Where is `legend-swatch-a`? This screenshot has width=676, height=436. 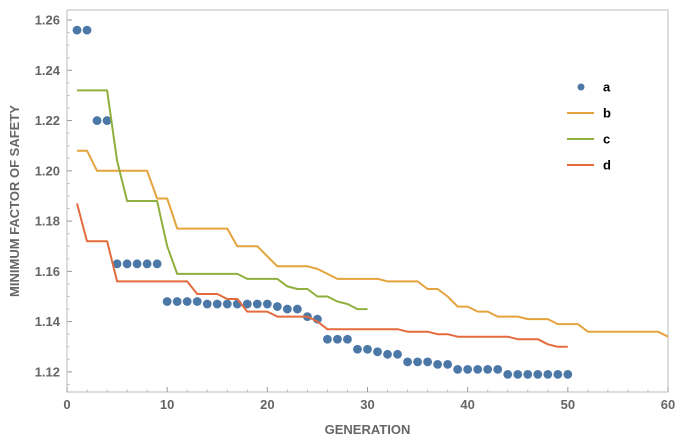
legend-swatch-a is located at coordinates (581, 87).